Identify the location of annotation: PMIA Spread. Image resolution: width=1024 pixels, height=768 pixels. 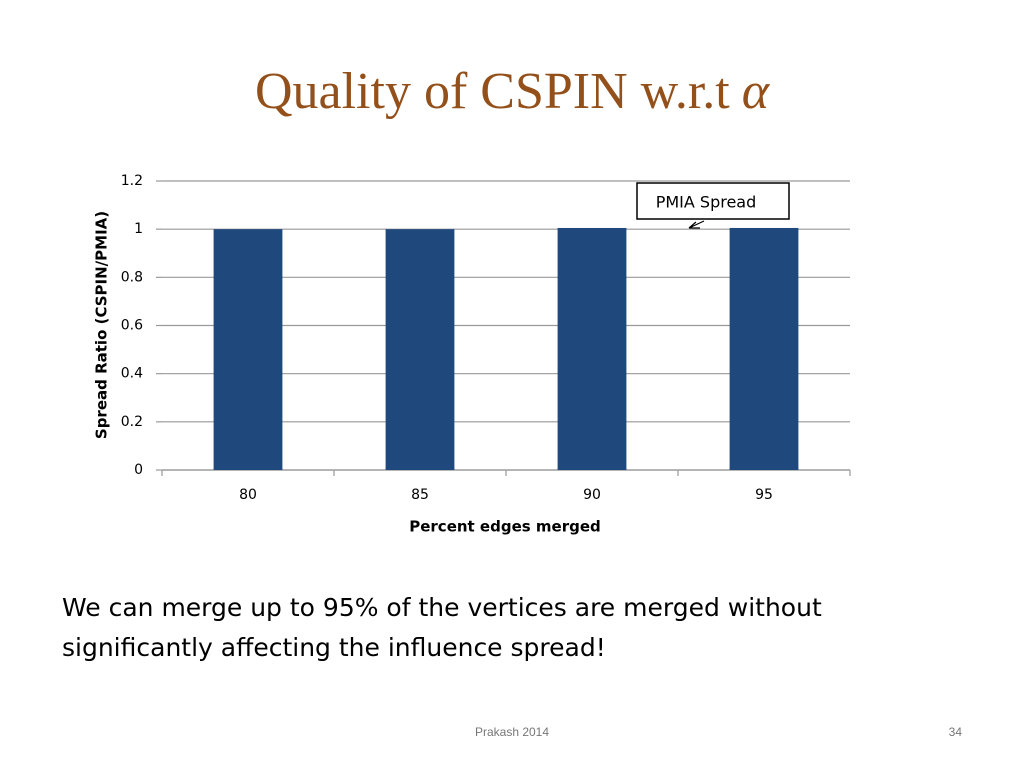
(706, 202).